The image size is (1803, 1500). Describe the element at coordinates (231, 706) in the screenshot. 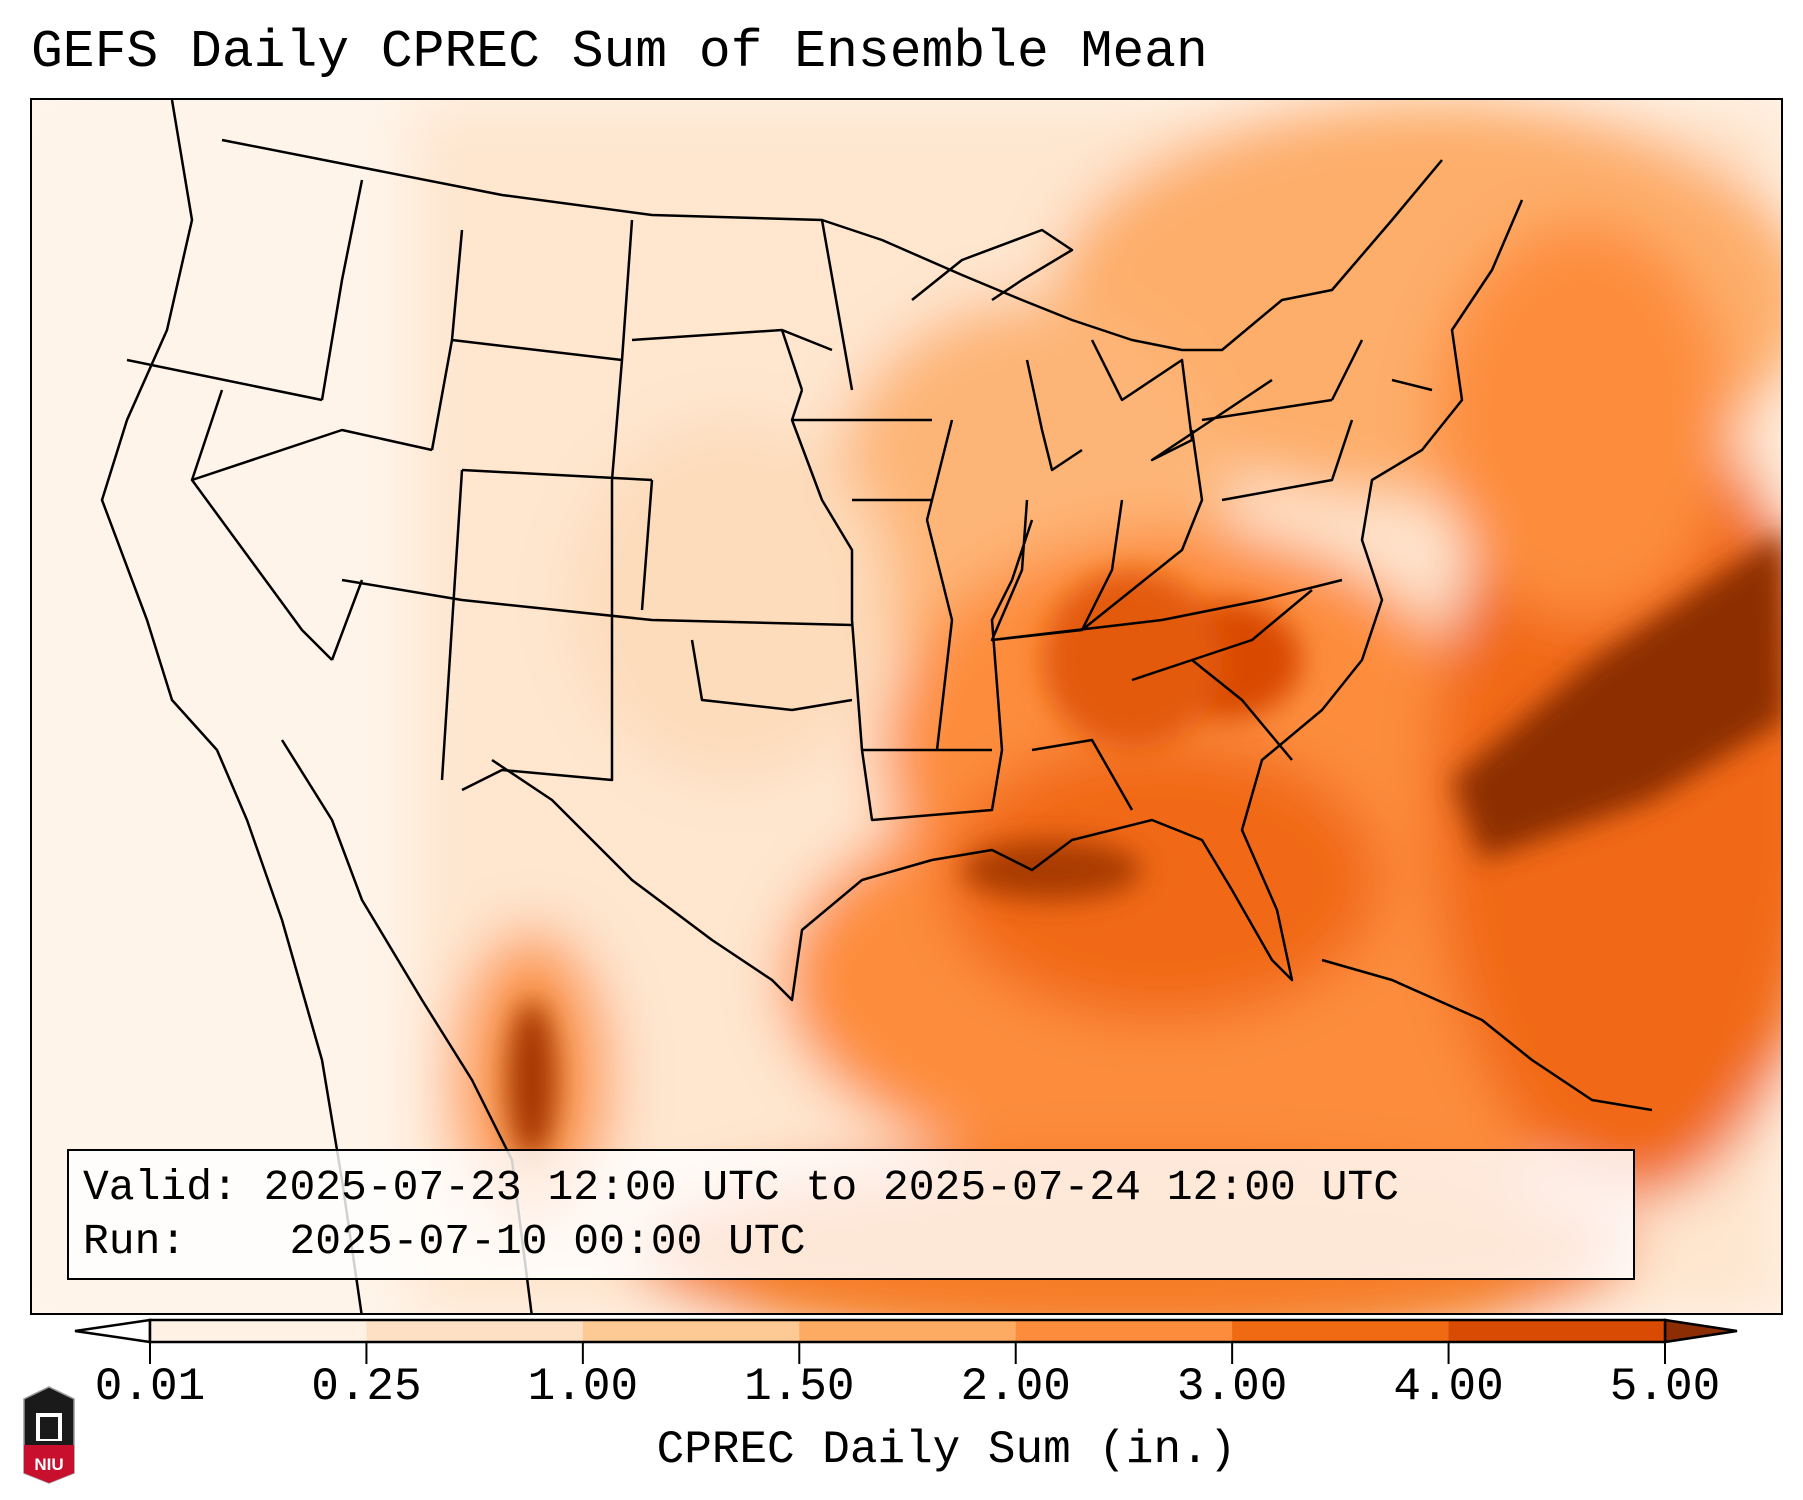

I see `west-coast` at that location.